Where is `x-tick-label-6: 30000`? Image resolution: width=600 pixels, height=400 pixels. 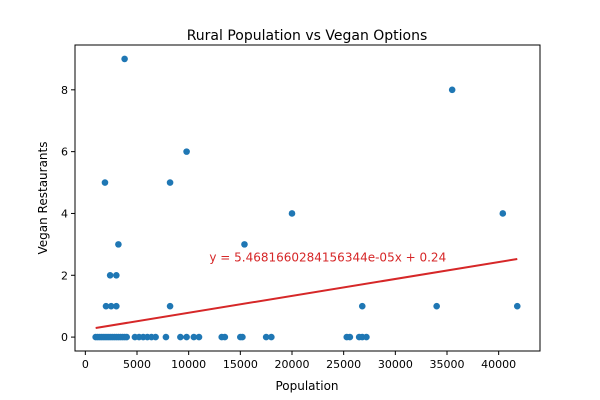 x-tick-label-6: 30000 is located at coordinates (395, 364).